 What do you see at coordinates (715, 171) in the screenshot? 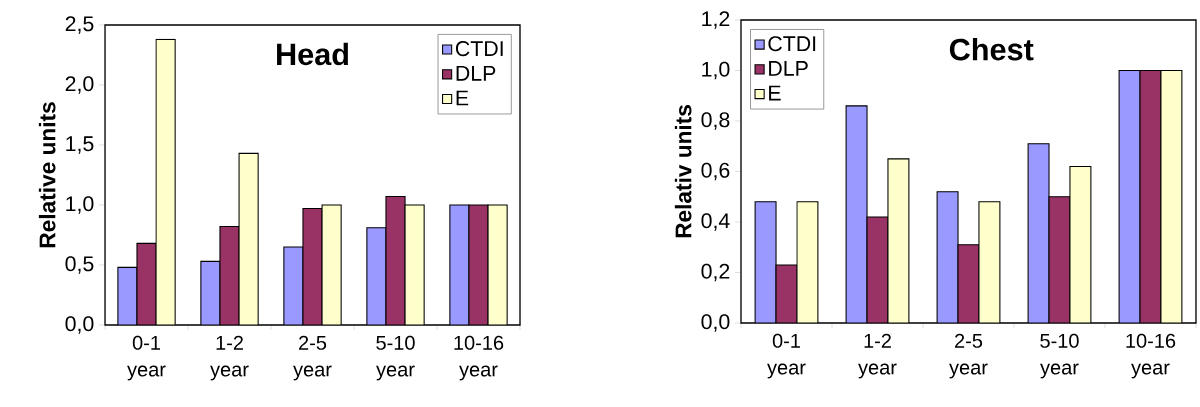
I see `y-tick-label: 0,6` at bounding box center [715, 171].